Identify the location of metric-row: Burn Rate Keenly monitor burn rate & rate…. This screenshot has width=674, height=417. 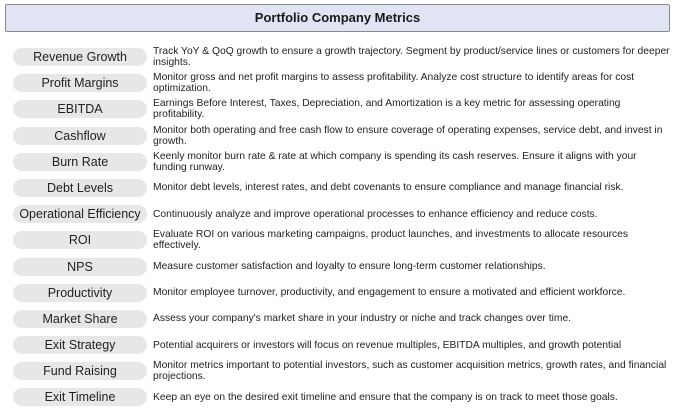
(337, 162).